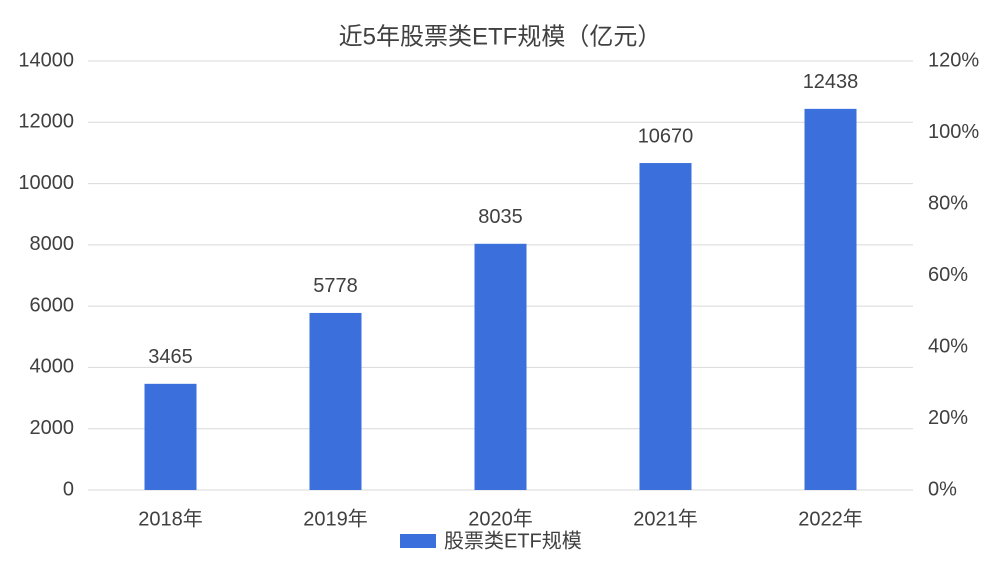 This screenshot has width=1000, height=577. Describe the element at coordinates (666, 136) in the screenshot. I see `data-label: 10670` at that location.